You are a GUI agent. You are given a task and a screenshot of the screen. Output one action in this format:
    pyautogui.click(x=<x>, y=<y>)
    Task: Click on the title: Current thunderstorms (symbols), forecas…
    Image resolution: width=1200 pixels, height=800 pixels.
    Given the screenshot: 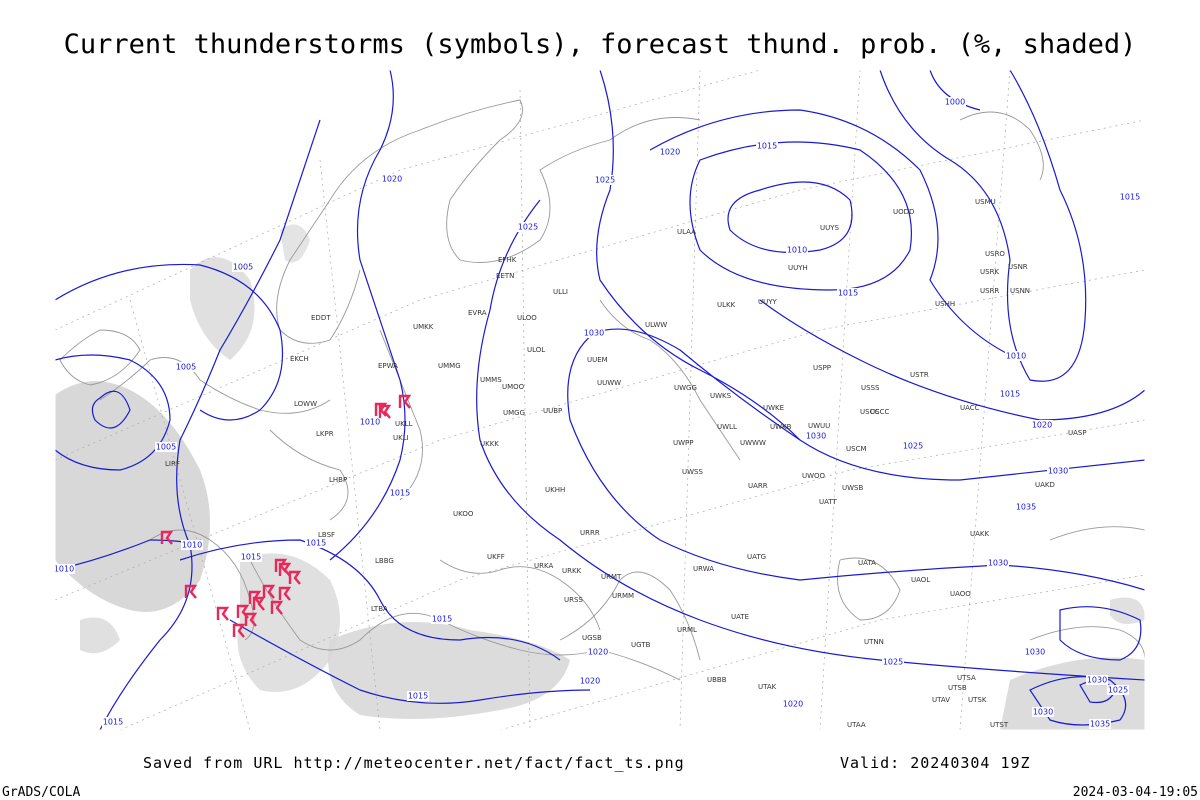 What is the action you would take?
    pyautogui.click(x=600, y=44)
    